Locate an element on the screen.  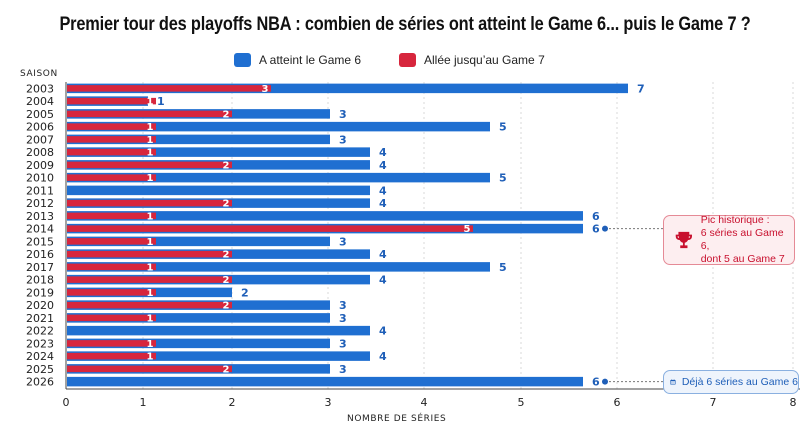
legend-label-game7: Allée jusqu’au Game 7 is located at coordinates (484, 60).